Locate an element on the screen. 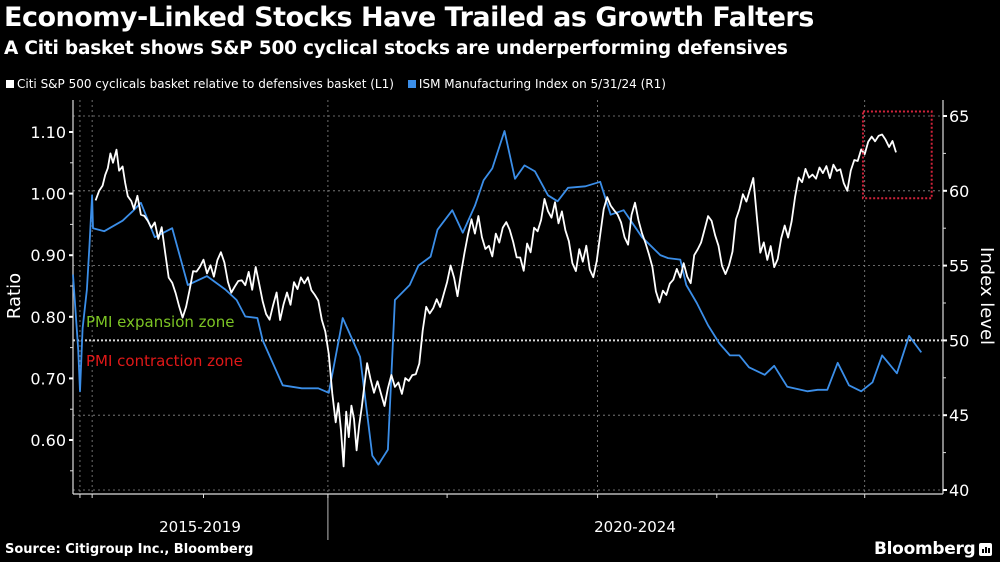 The width and height of the screenshot is (1000, 562). annotations is located at coordinates (897, 155).